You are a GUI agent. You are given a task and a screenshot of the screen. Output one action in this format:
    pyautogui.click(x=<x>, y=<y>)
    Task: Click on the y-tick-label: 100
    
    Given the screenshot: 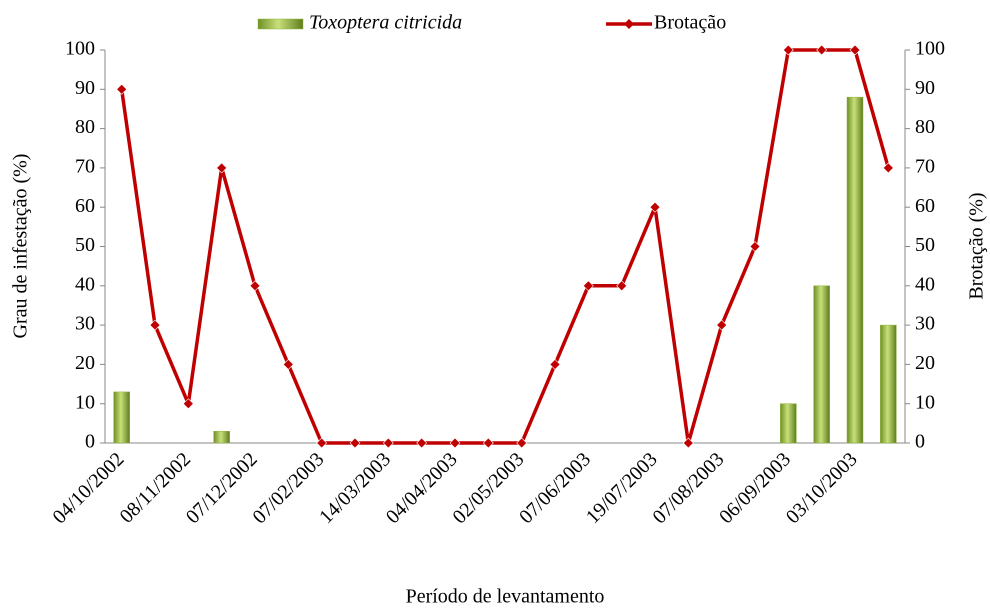 What is the action you would take?
    pyautogui.click(x=80, y=49)
    